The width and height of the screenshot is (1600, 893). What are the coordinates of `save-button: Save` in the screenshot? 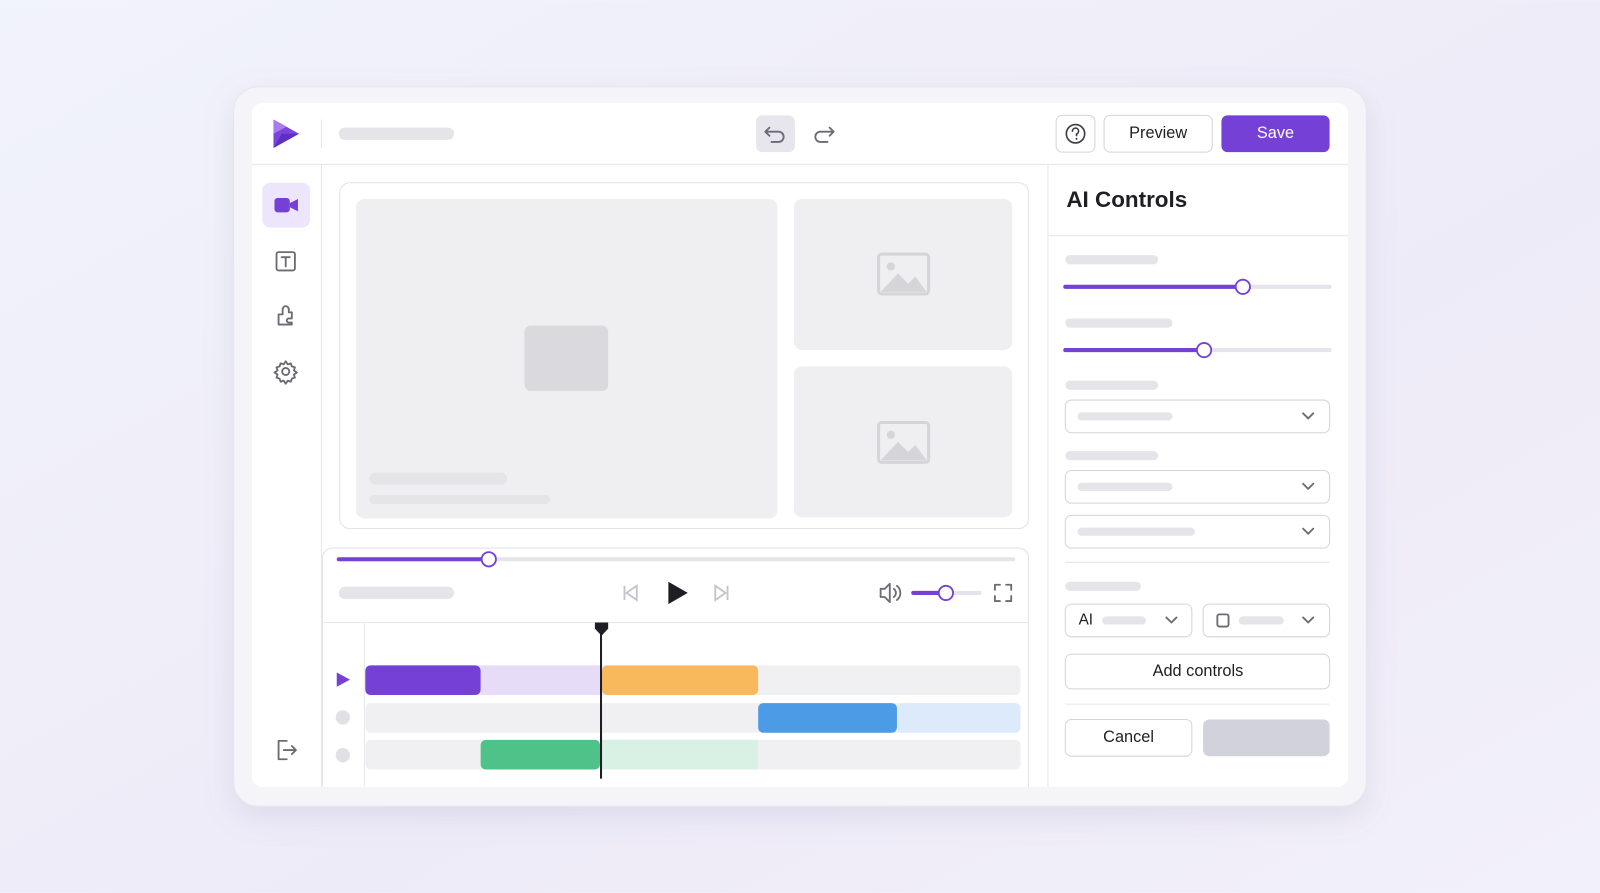 It's located at (1275, 134).